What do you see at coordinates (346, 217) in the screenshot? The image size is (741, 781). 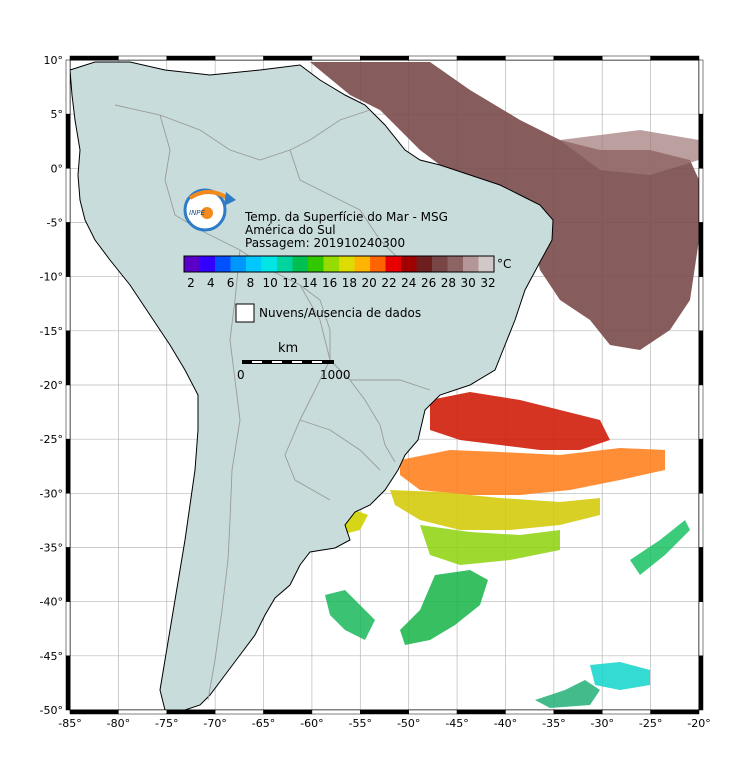 I see `title-line1: Temp. da Superfície do Mar - MSG` at bounding box center [346, 217].